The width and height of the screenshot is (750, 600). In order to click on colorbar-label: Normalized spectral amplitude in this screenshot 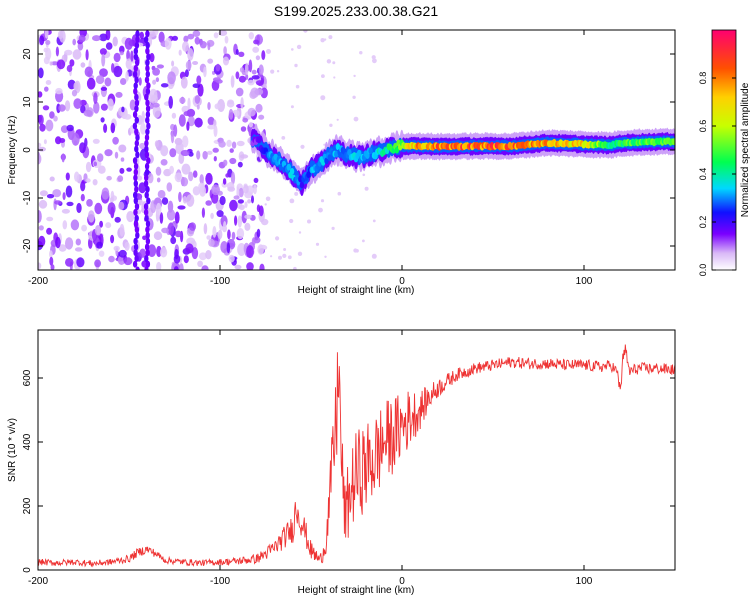, I will do `click(745, 149)`.